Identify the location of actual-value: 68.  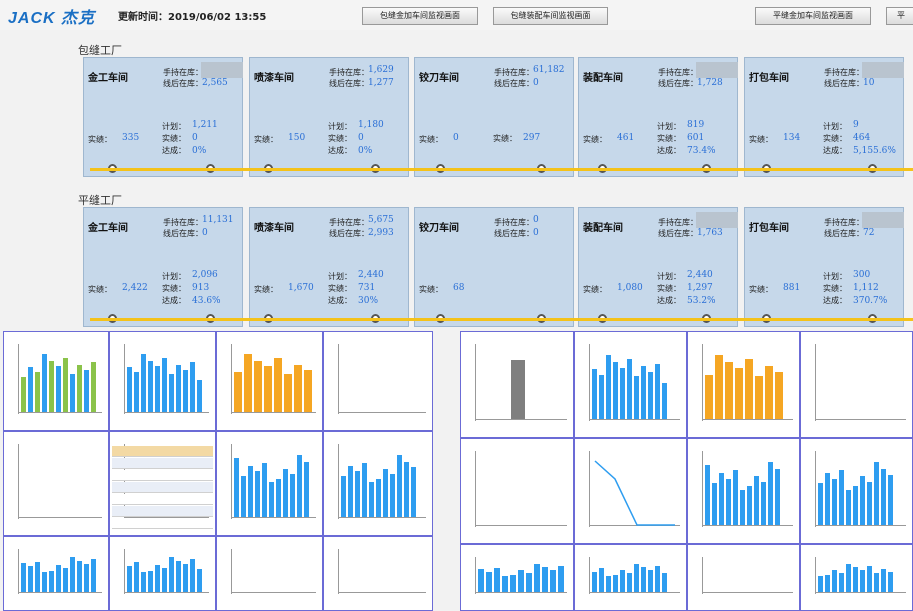
(459, 288).